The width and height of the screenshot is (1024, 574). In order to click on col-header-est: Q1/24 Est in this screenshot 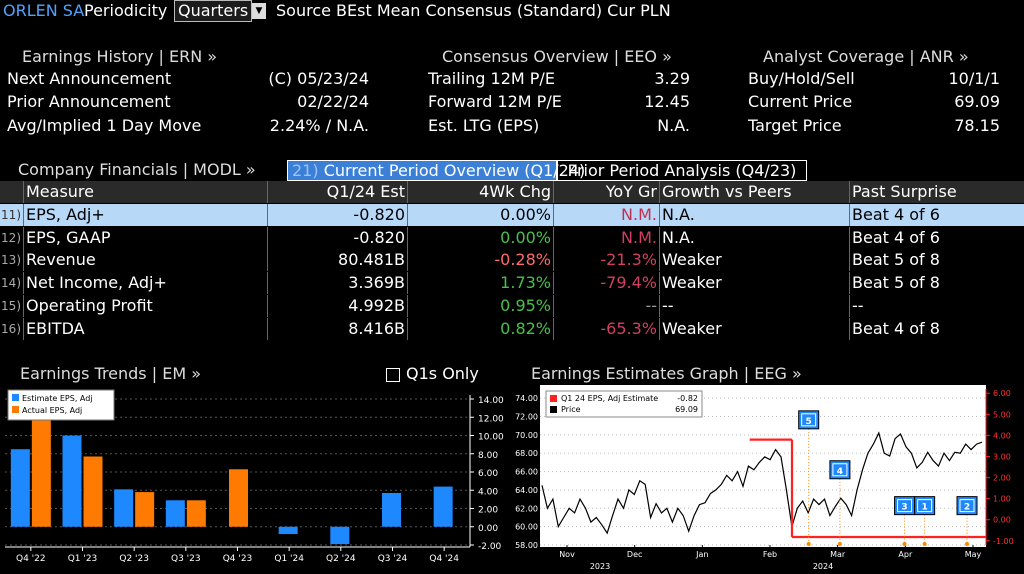, I will do `click(338, 192)`.